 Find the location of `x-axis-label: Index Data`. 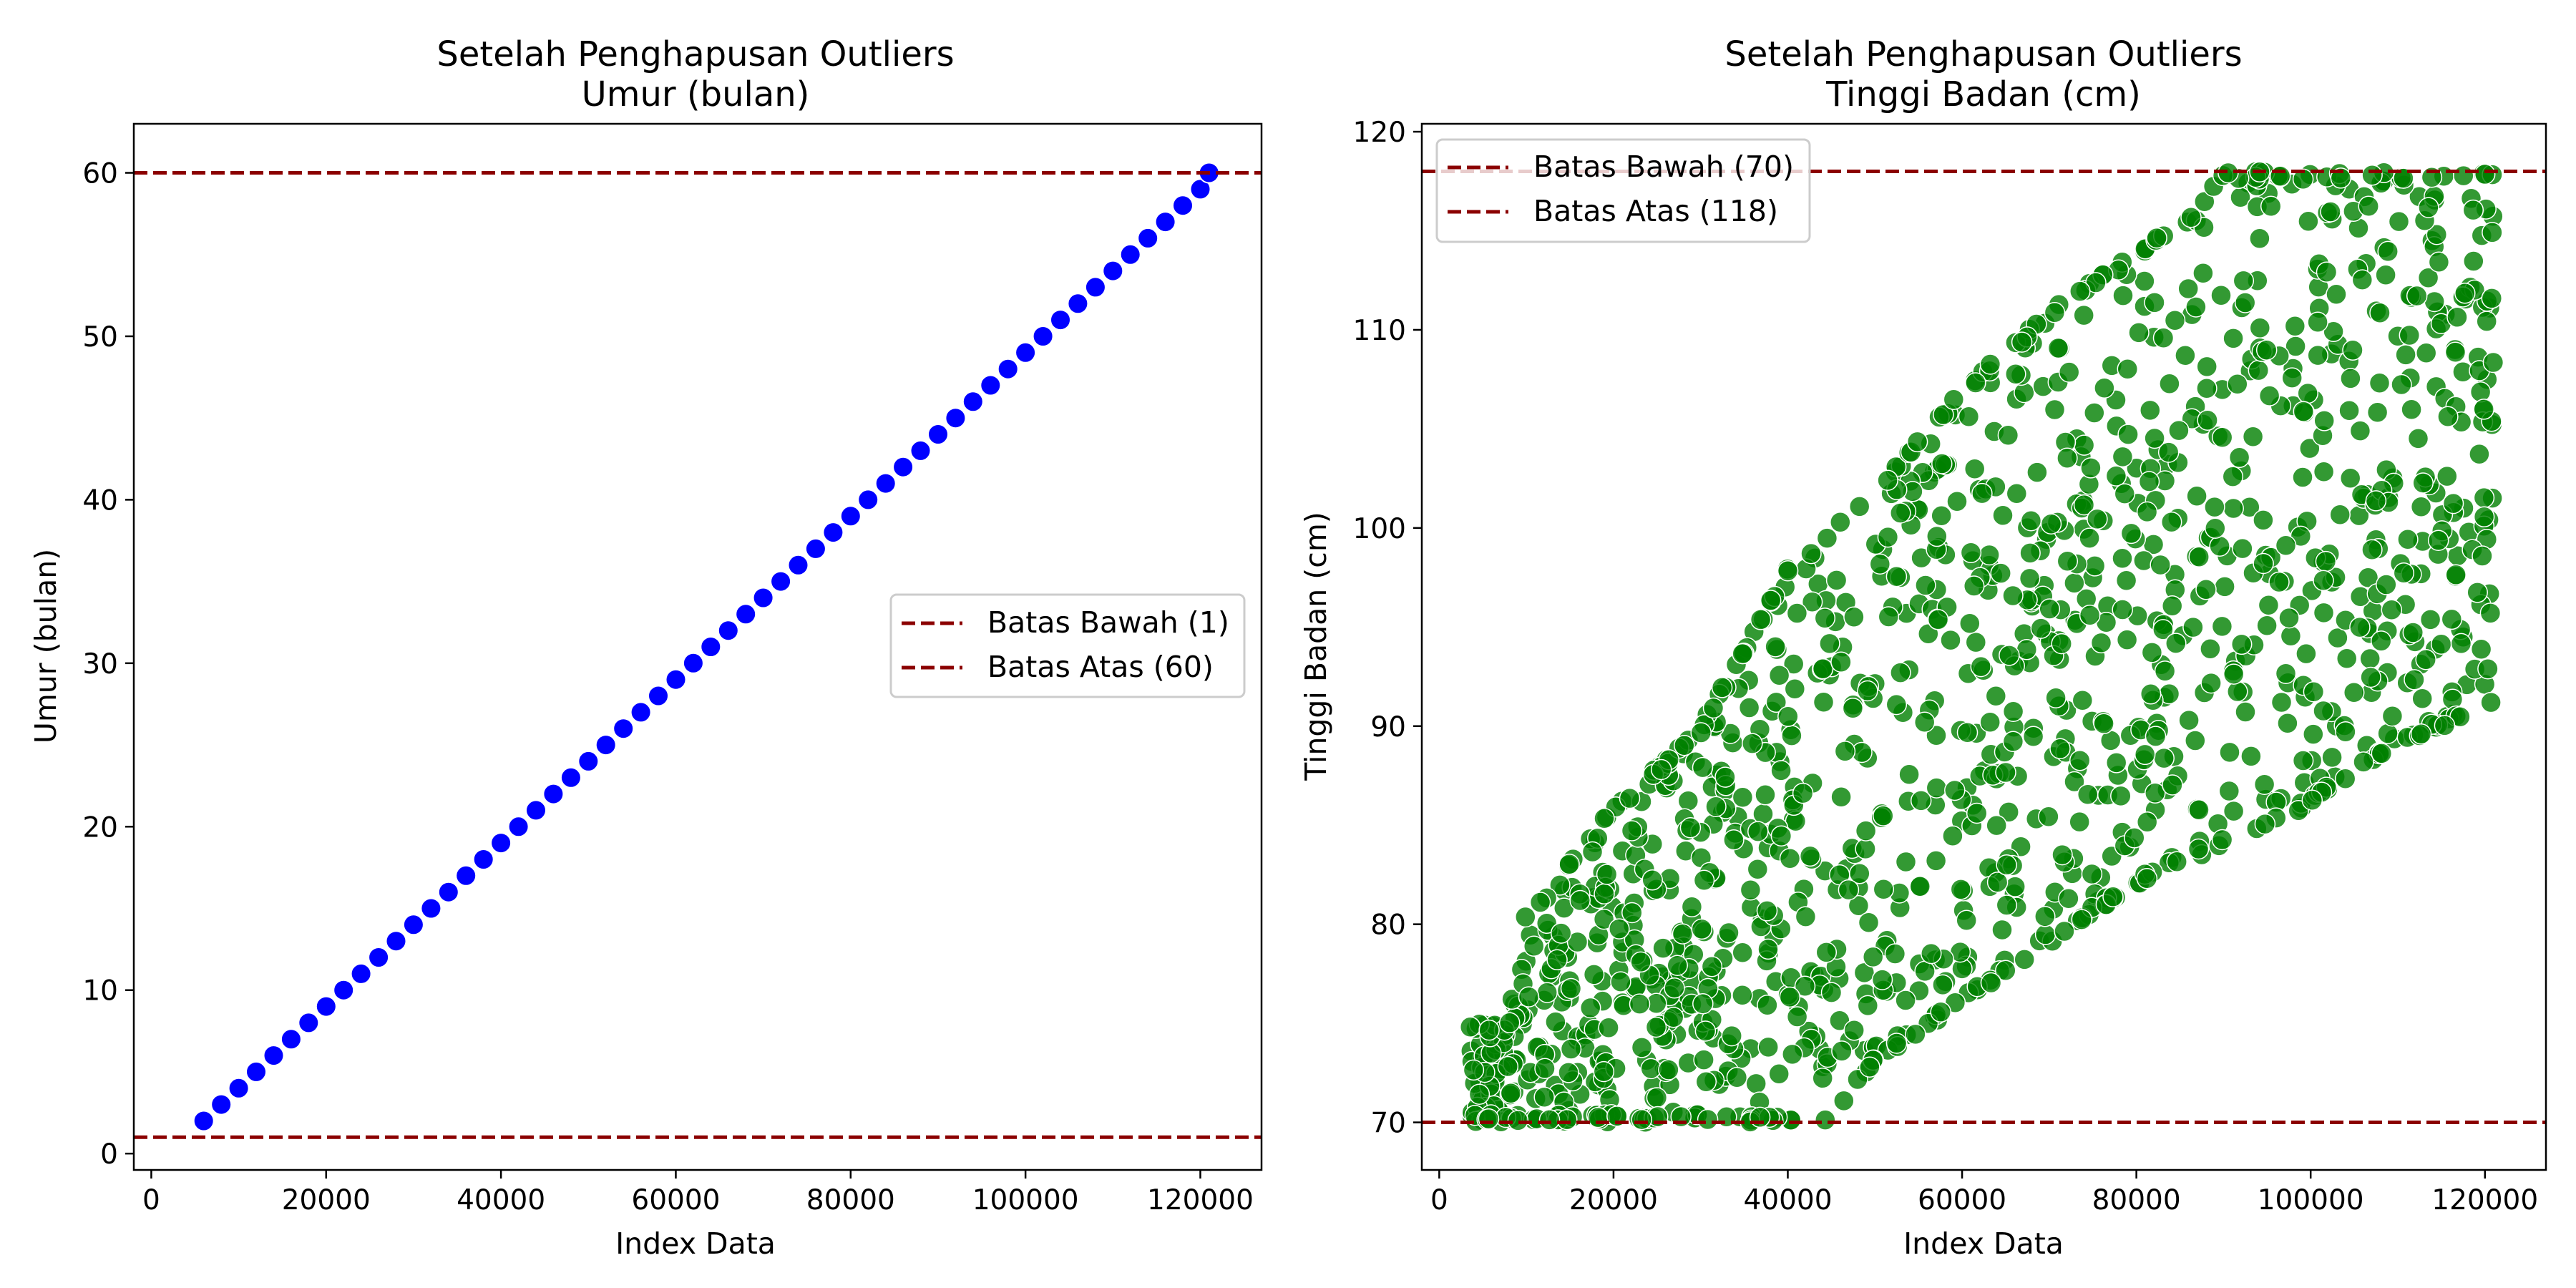

x-axis-label: Index Data is located at coordinates (695, 1243).